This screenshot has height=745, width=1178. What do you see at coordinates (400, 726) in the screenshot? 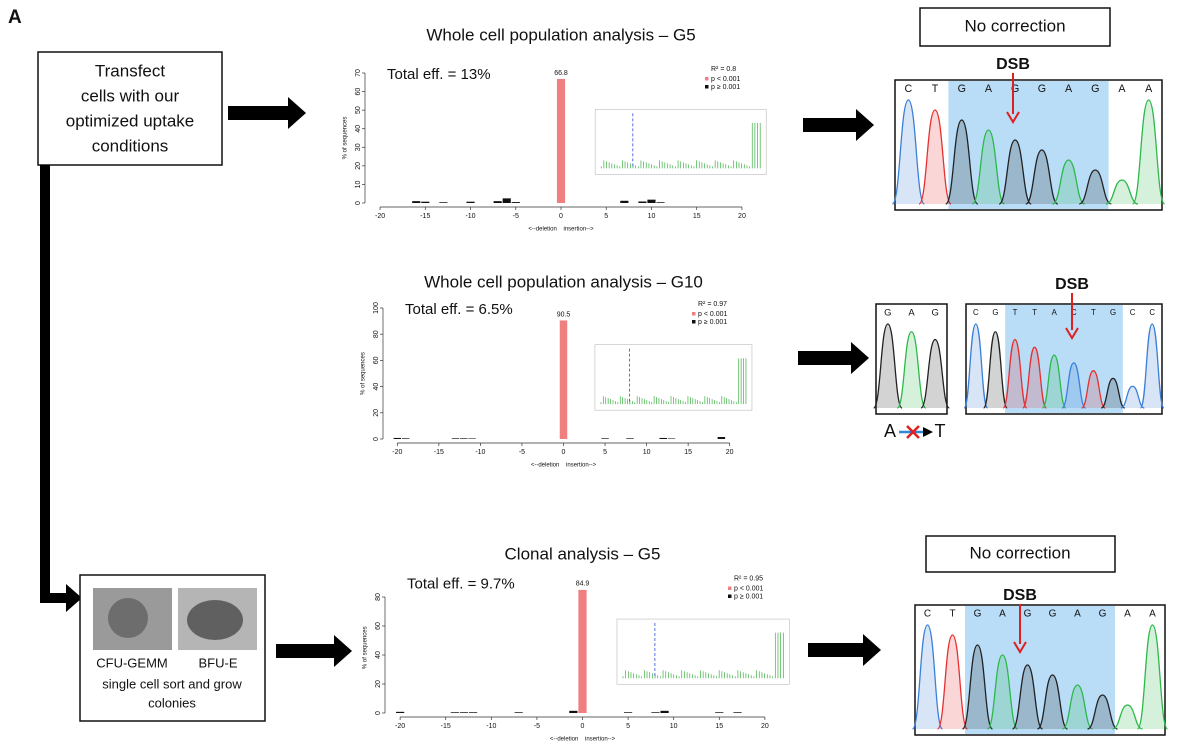
I see `x-tick-label: -20` at bounding box center [400, 726].